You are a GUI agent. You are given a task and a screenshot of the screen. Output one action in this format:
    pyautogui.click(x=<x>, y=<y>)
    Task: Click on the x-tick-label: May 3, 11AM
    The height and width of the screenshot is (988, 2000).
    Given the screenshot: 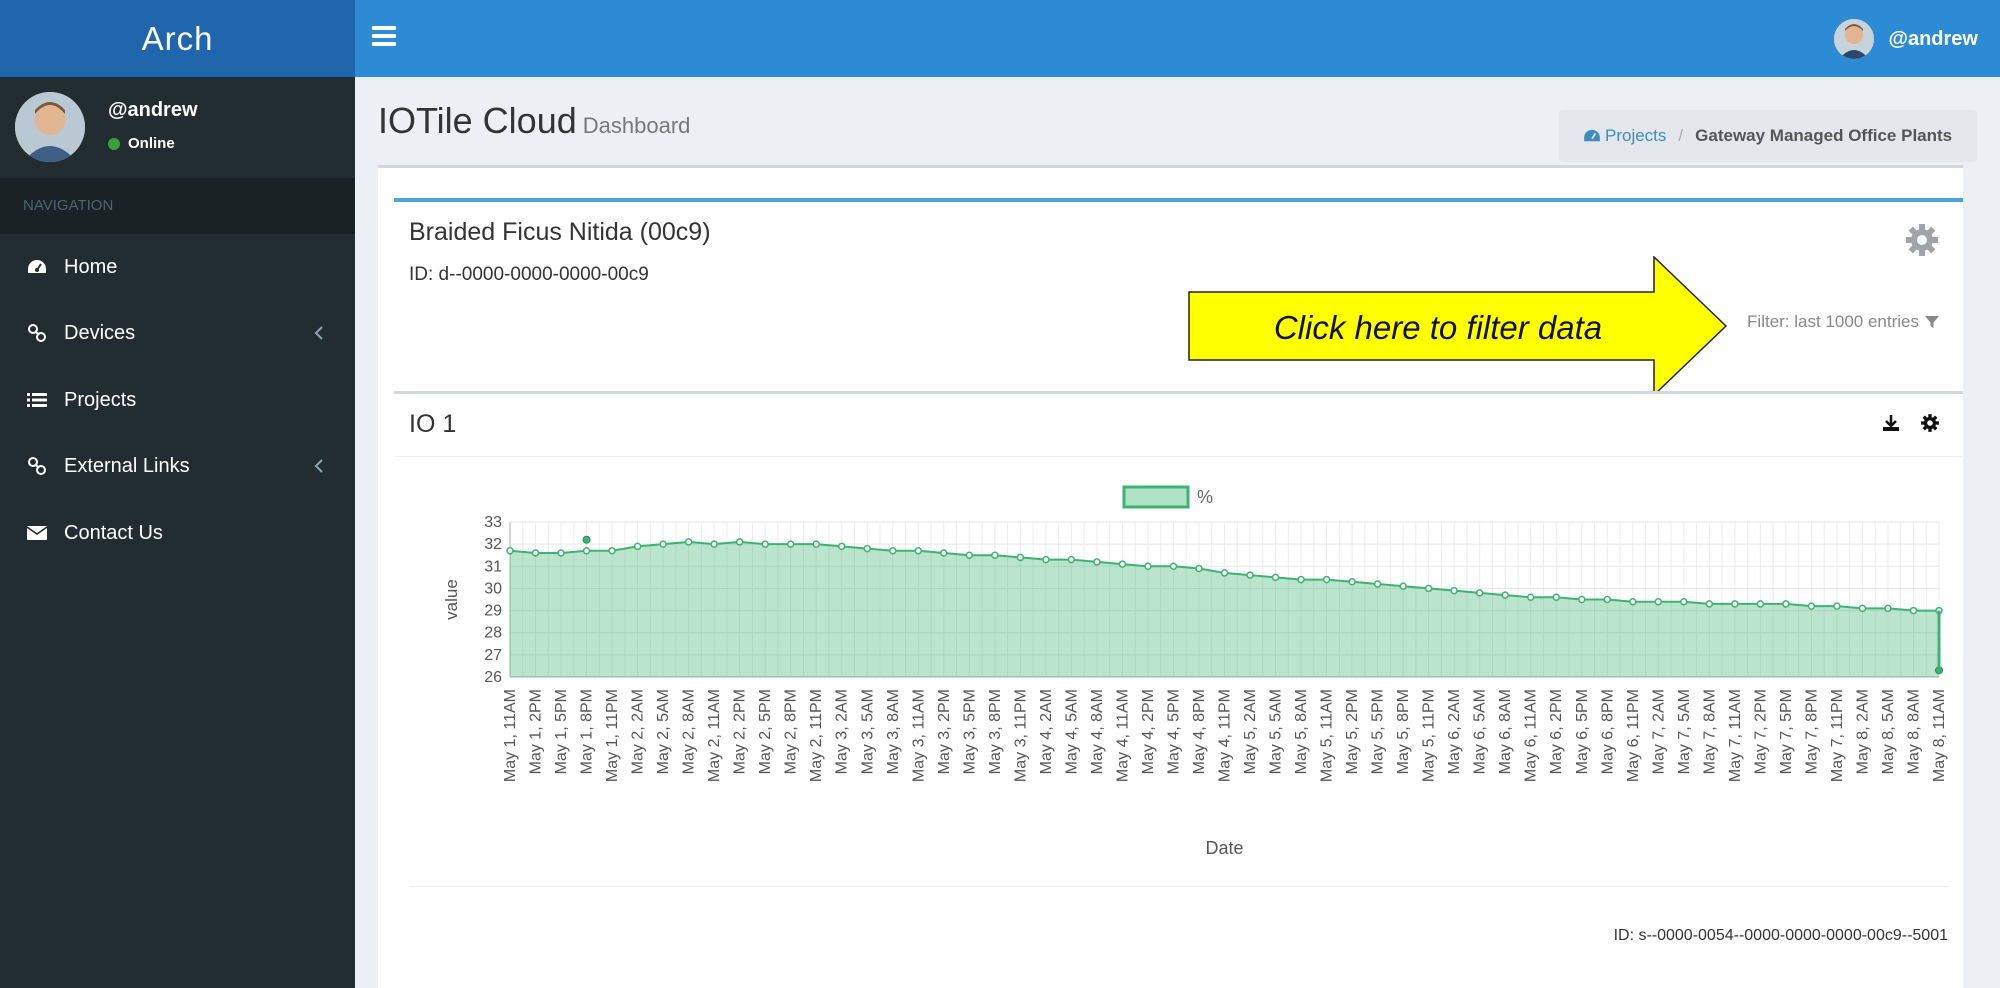 What is the action you would take?
    pyautogui.click(x=918, y=735)
    